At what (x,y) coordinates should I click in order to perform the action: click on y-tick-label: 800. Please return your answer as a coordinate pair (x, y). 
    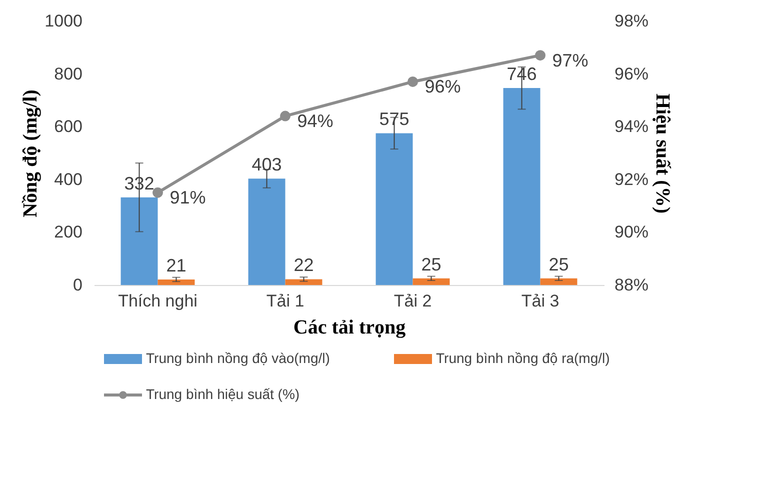
    Looking at the image, I should click on (68, 74).